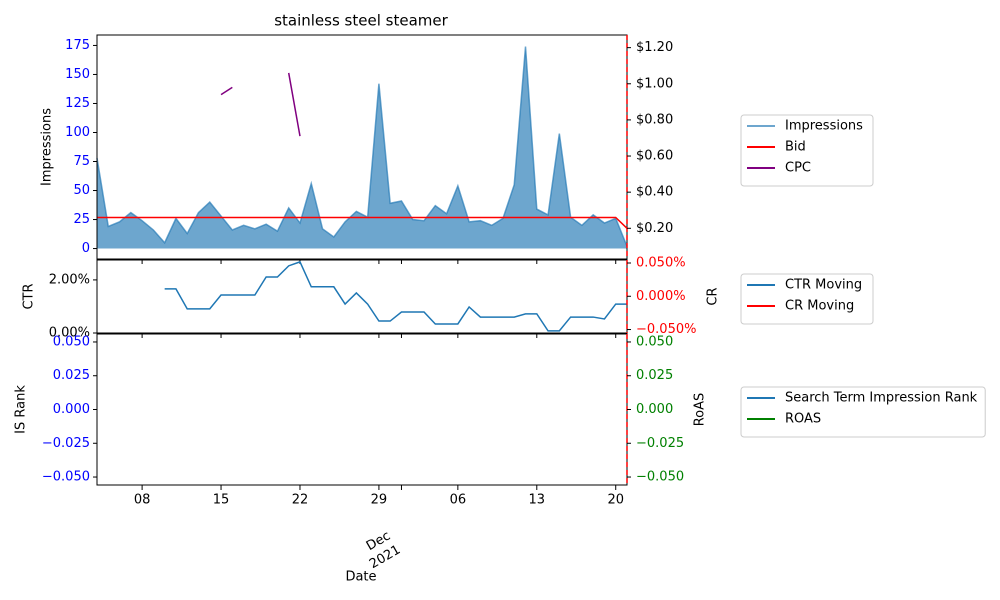  I want to click on y2-tick-label: −0.050%, so click(666, 329).